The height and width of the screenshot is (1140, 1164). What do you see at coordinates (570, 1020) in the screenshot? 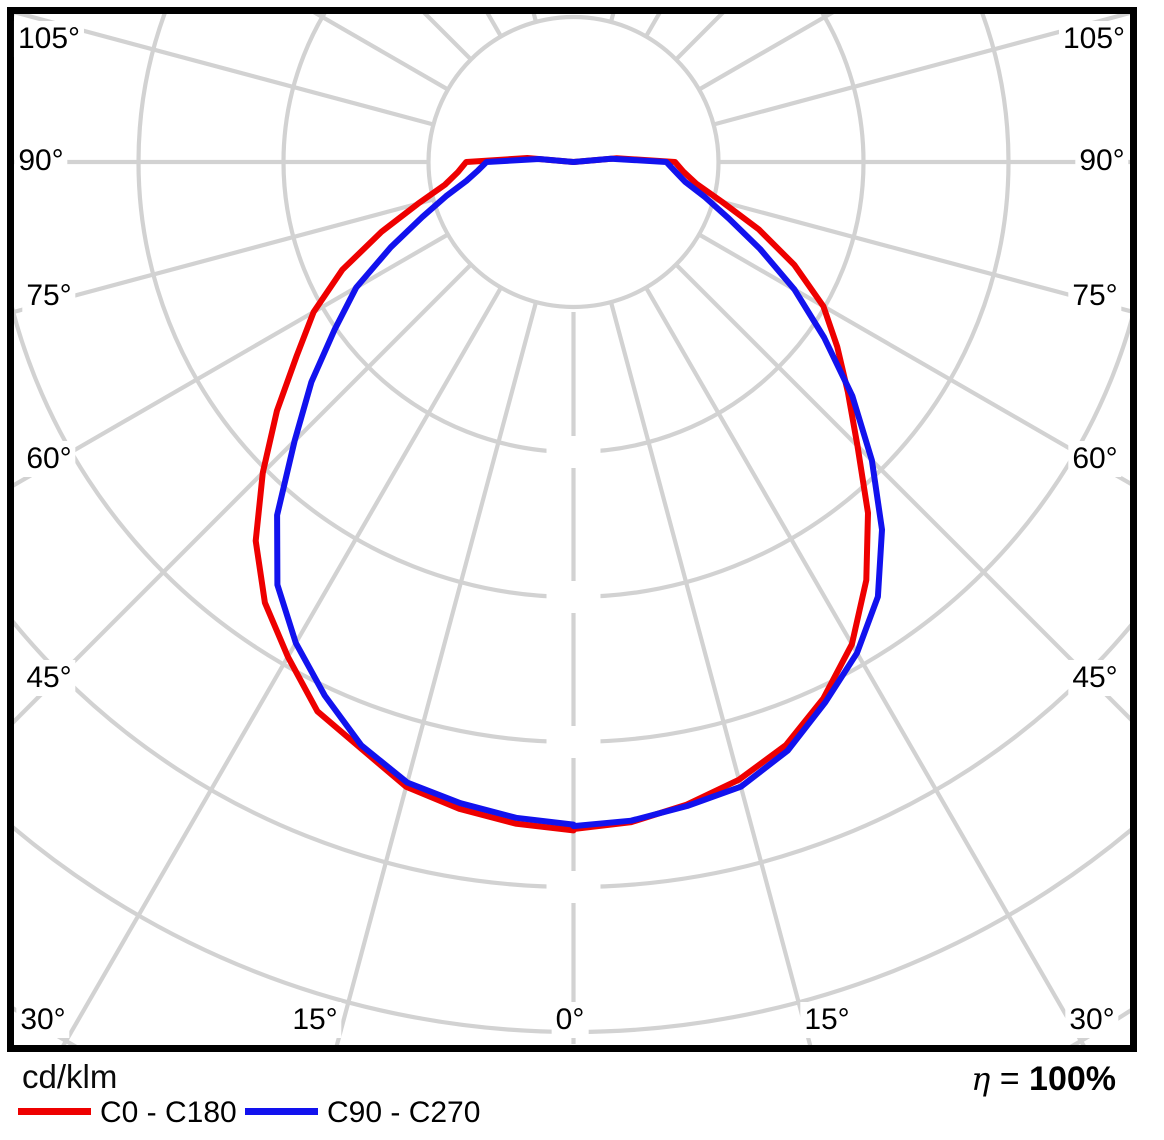
I see `angle-label: 0°` at bounding box center [570, 1020].